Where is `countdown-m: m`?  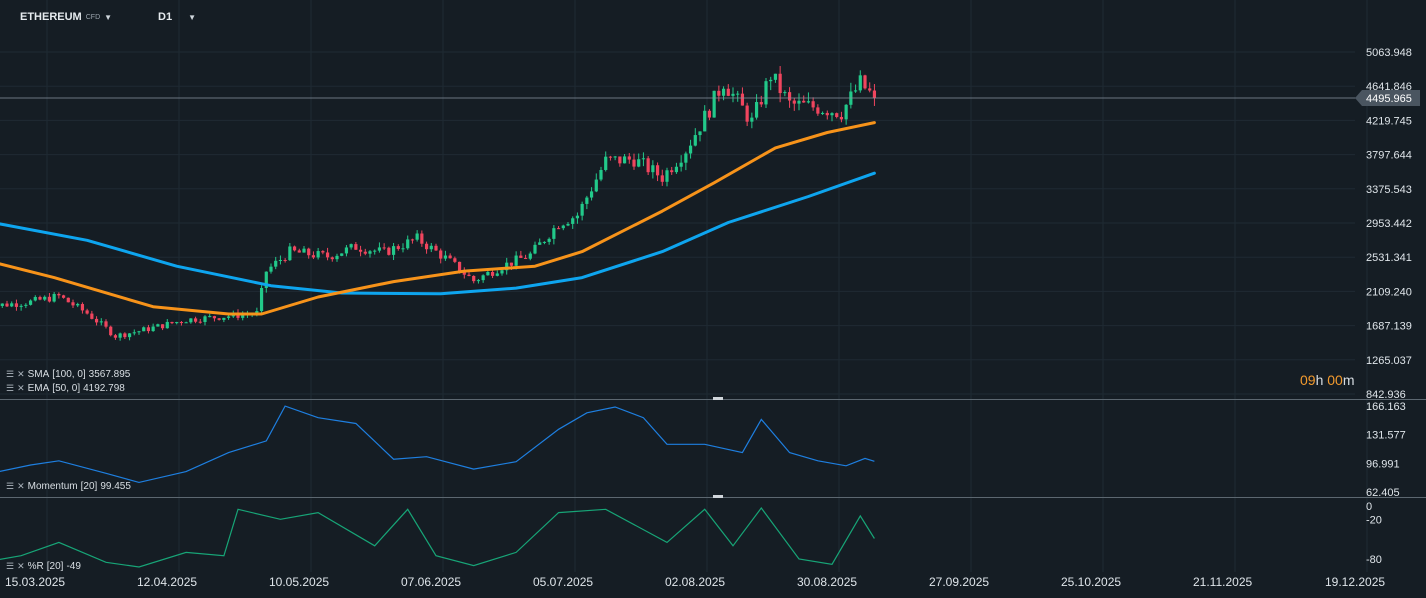
countdown-m: m is located at coordinates (1348, 380).